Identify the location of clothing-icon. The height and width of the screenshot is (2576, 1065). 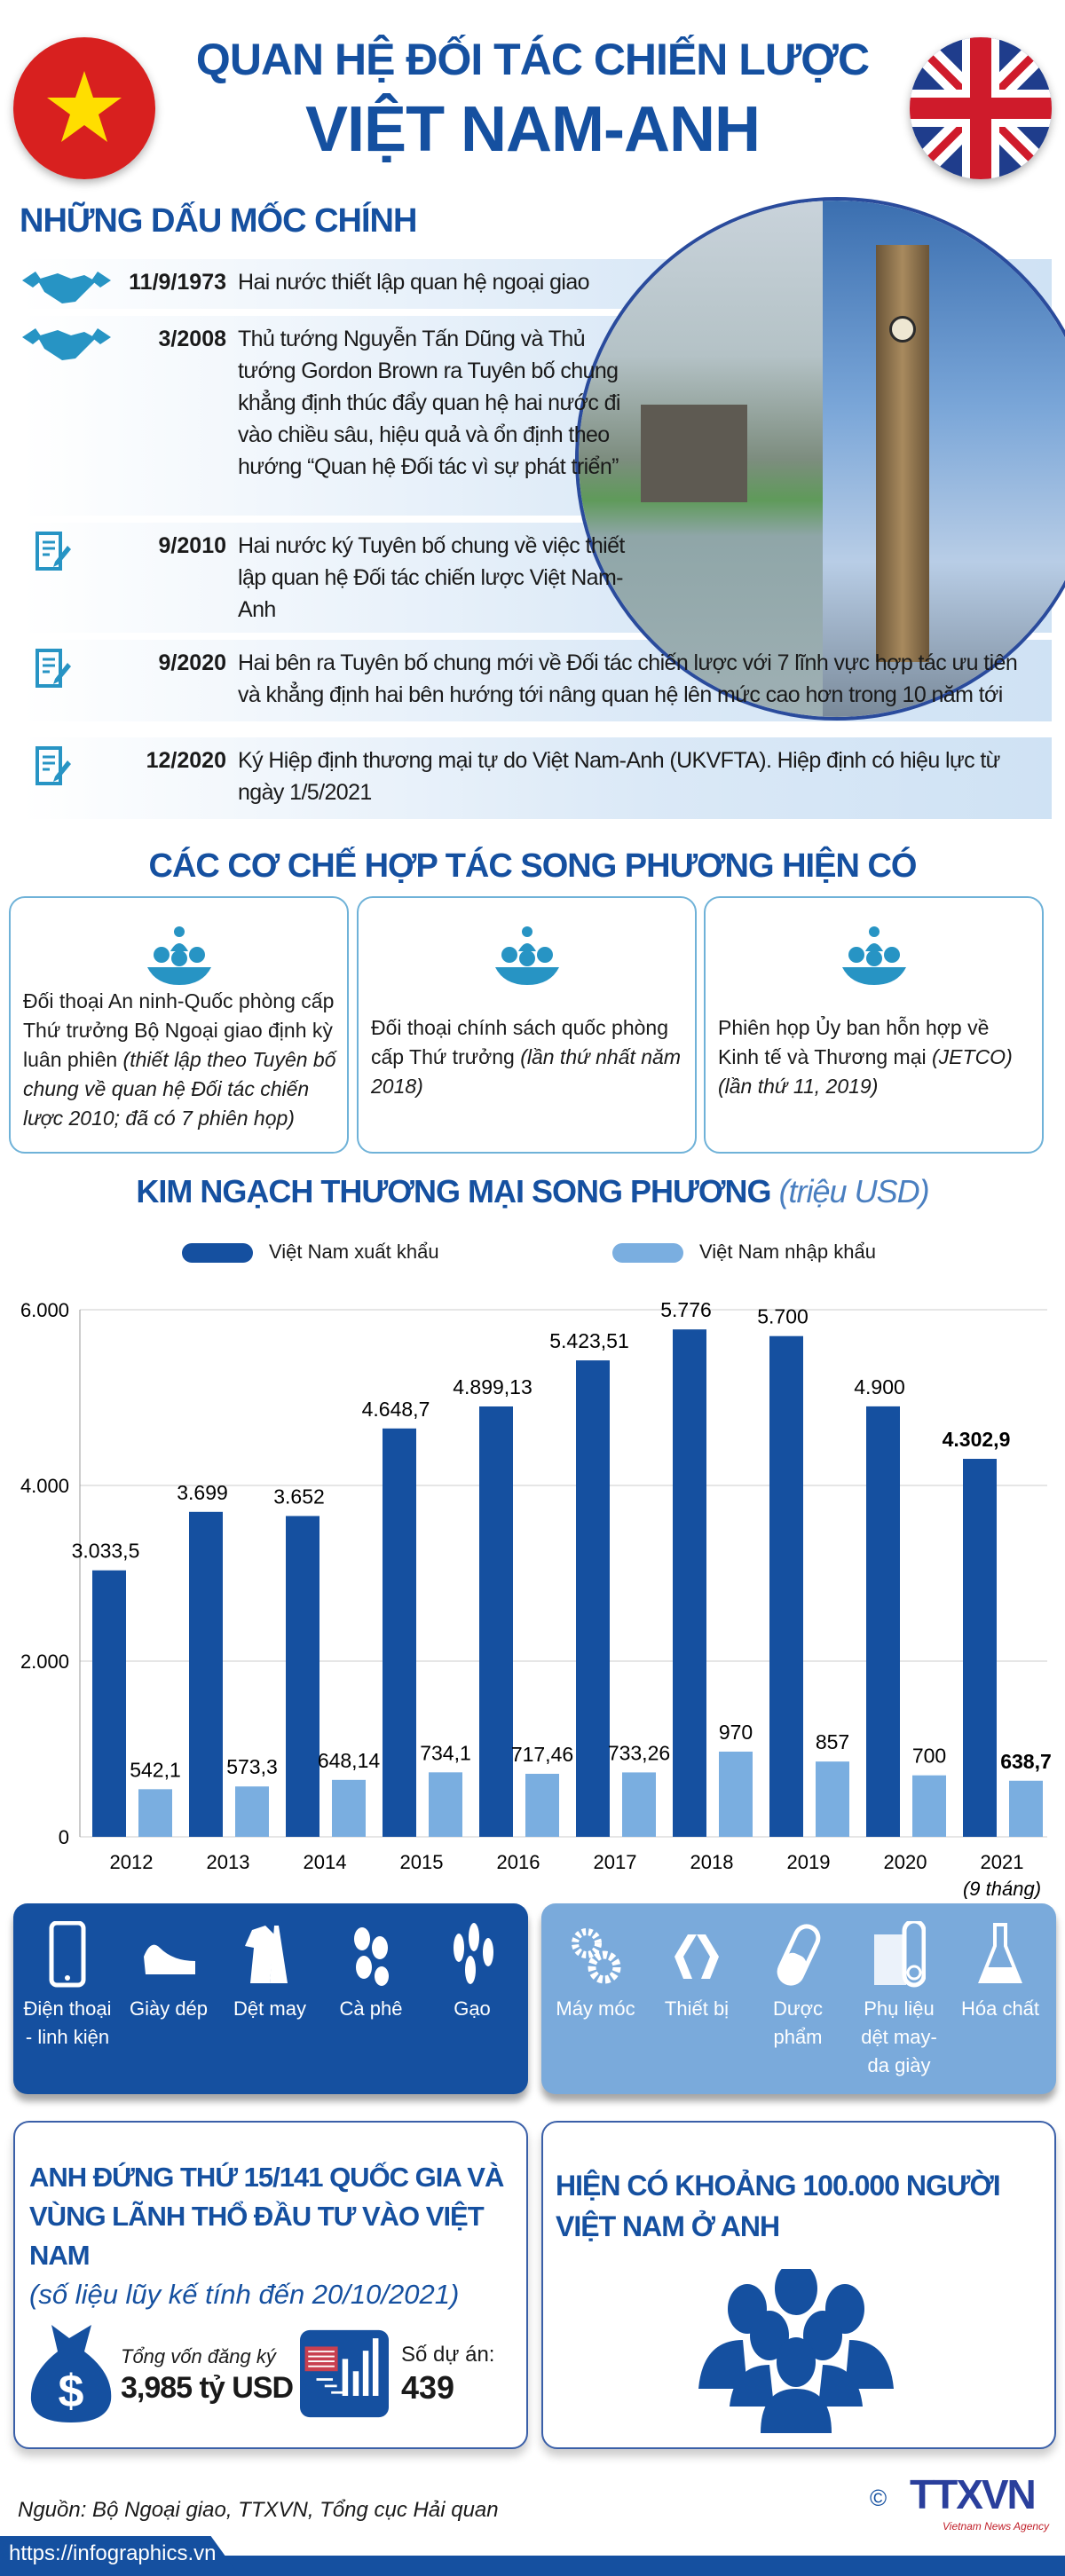
(266, 1955).